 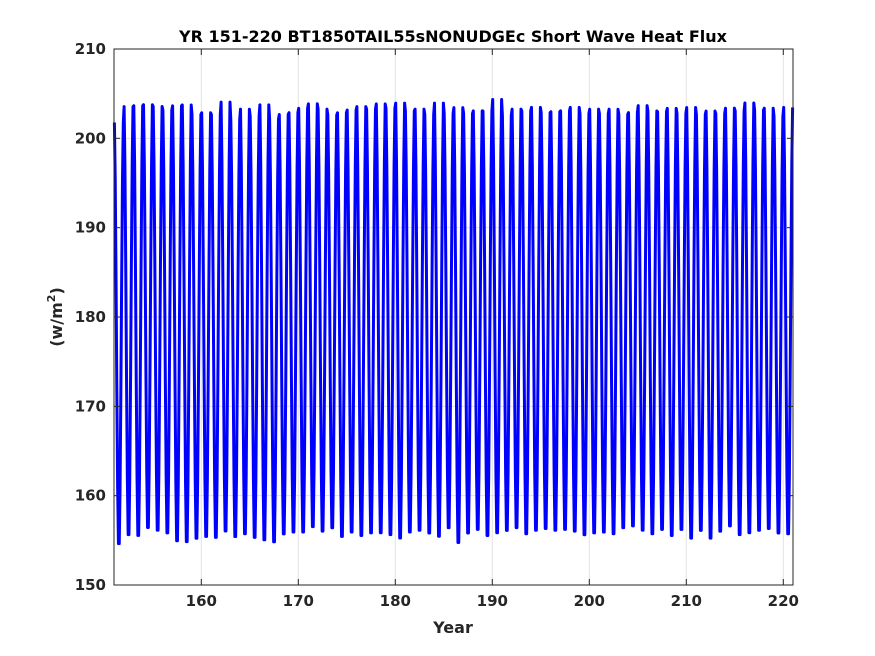 What do you see at coordinates (90, 585) in the screenshot?
I see `y-tick-label: 150` at bounding box center [90, 585].